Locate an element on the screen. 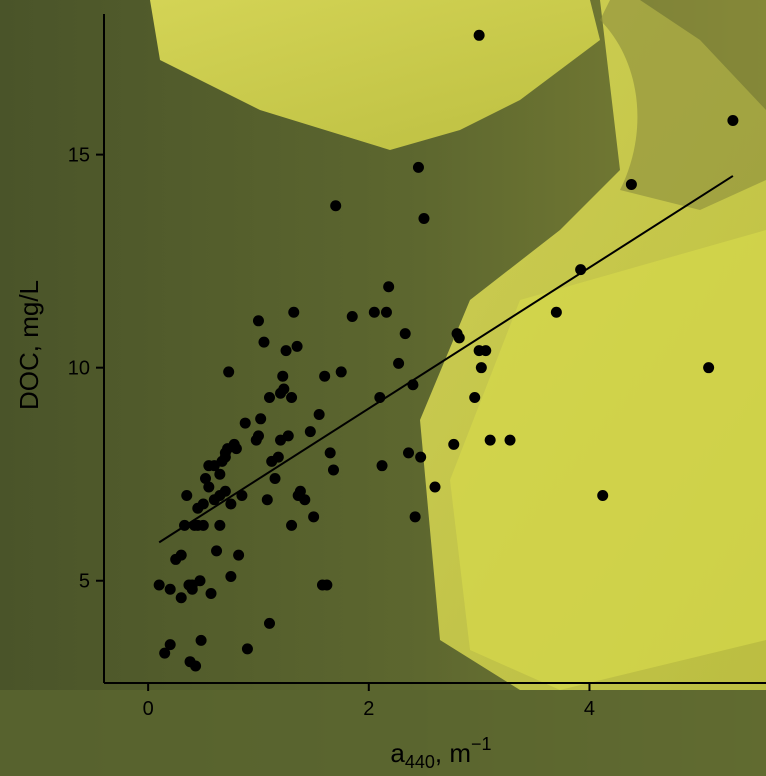 Image resolution: width=766 pixels, height=776 pixels. x-axis-title-subscript: 440 is located at coordinates (420, 762).